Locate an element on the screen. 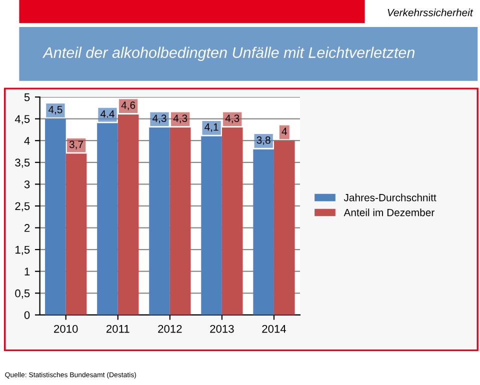 The width and height of the screenshot is (480, 385). y-tick-label: 1 is located at coordinates (27, 272).